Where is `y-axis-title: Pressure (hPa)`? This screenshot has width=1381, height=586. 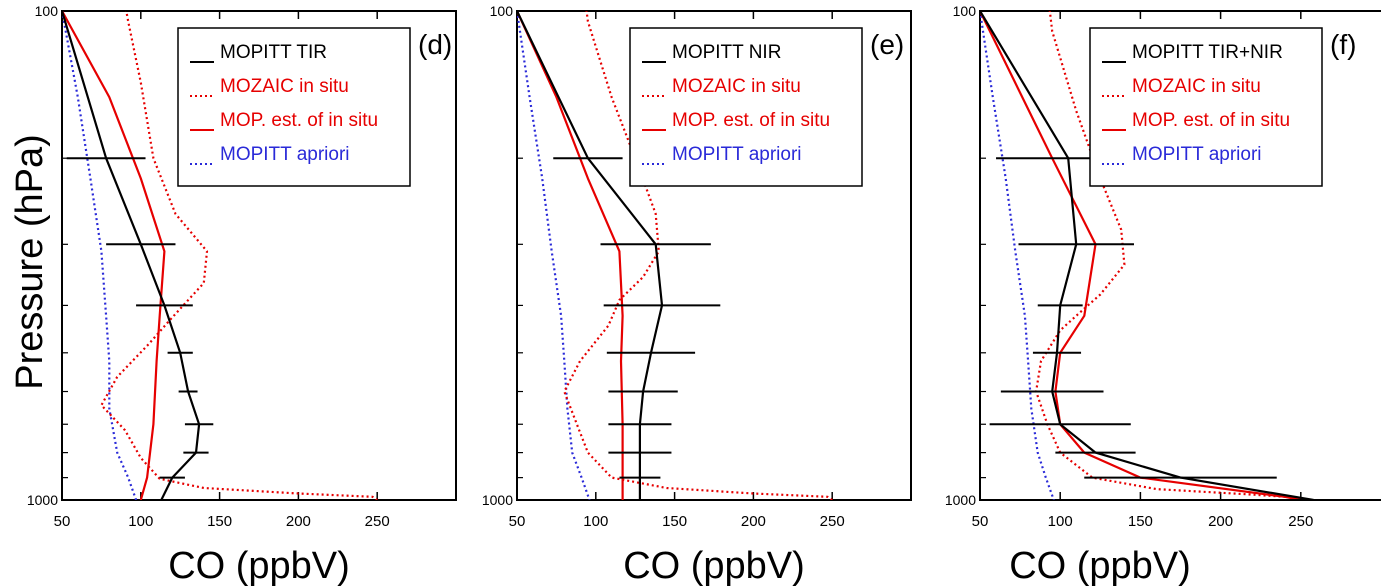
y-axis-title: Pressure (hPa) is located at coordinates (30, 262).